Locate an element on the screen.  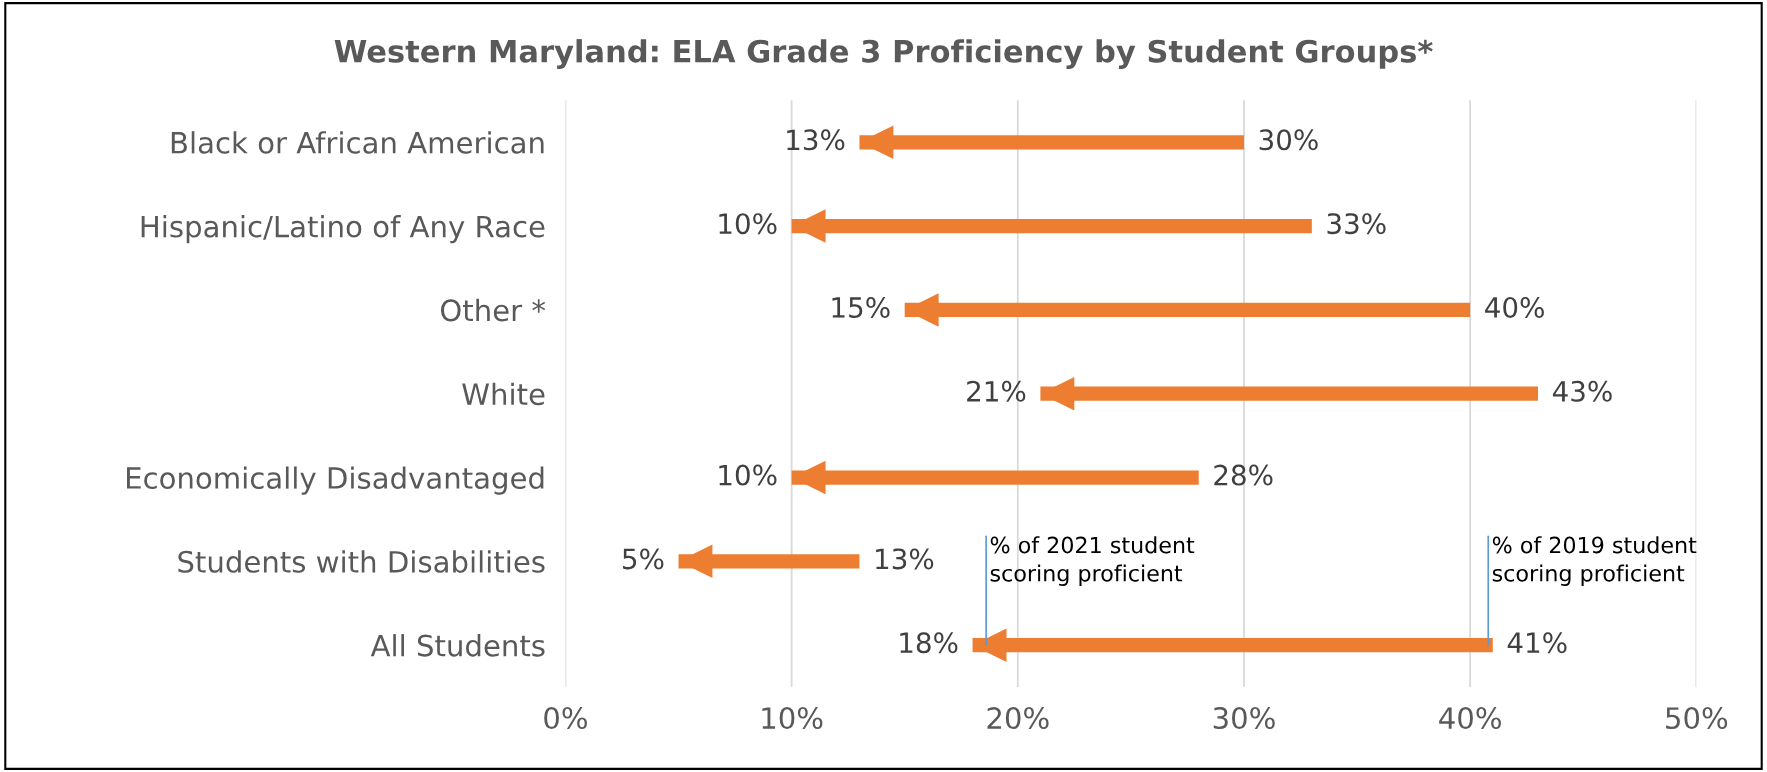
annotation: 30% is located at coordinates (1288, 140).